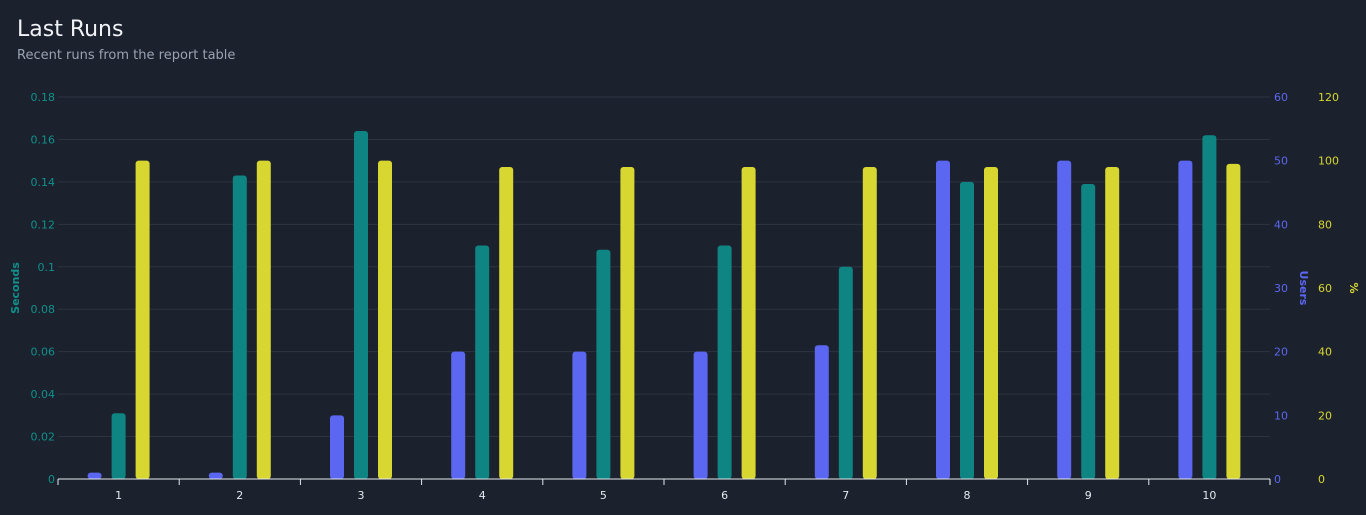 This screenshot has height=515, width=1366. I want to click on x-tick-label: 7, so click(845, 495).